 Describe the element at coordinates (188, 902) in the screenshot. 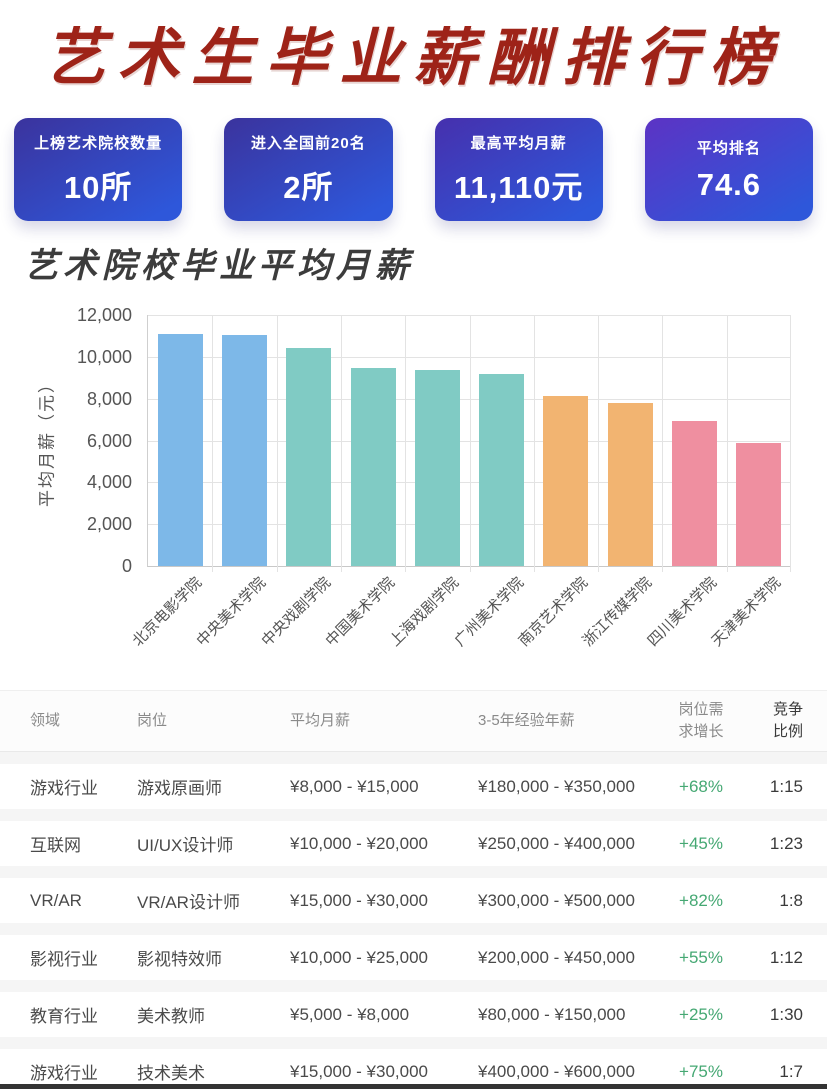

I see `position-cell: VR/AR设计师` at that location.